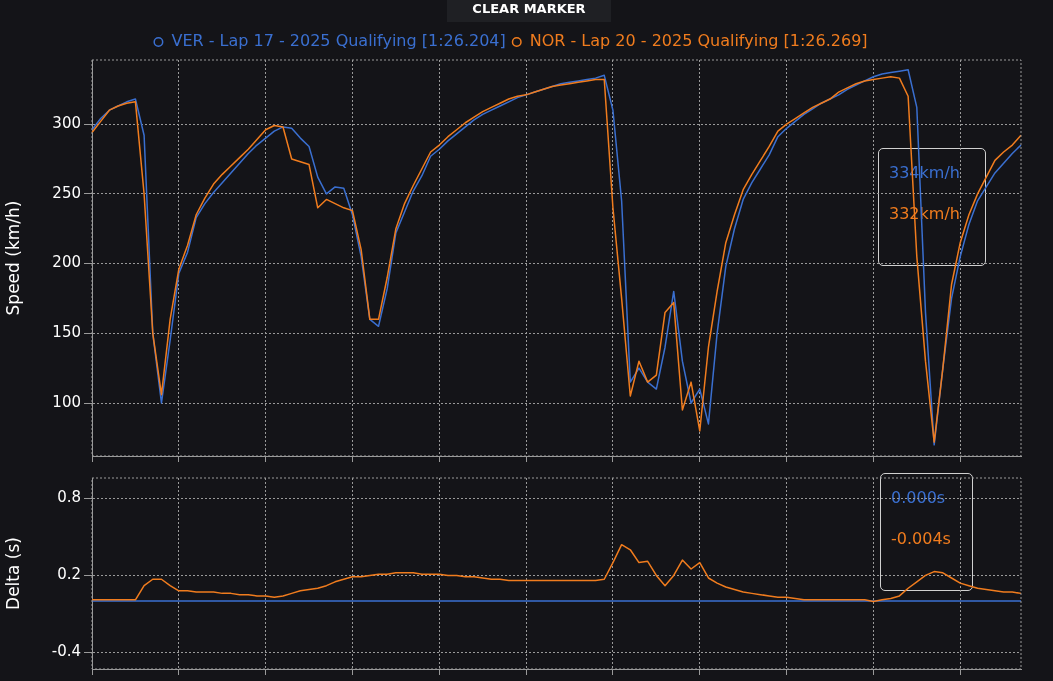  I want to click on tooltip-box: 0.000s -0.004s, so click(926, 532).